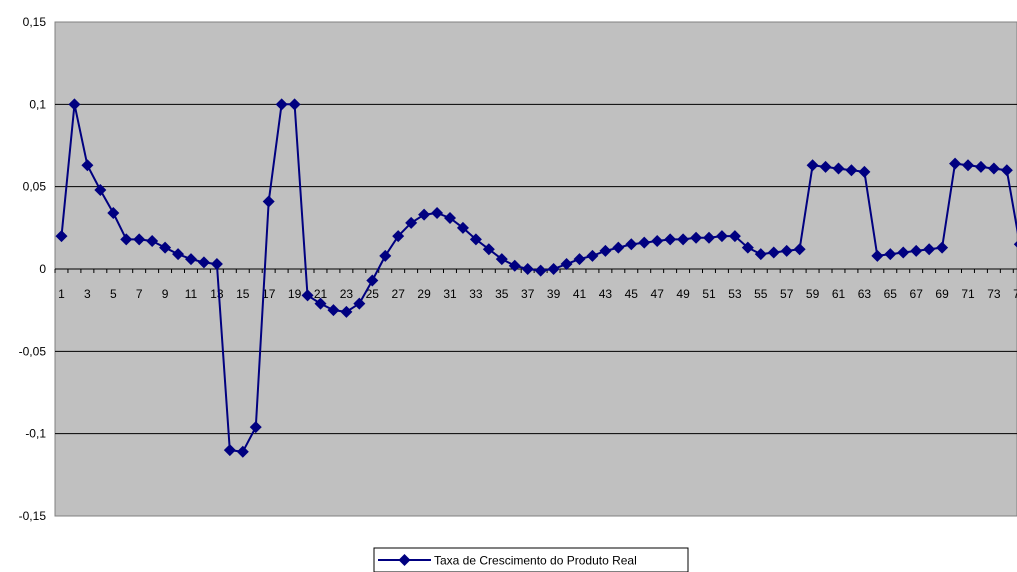 The height and width of the screenshot is (572, 1017). What do you see at coordinates (35, 22) in the screenshot?
I see `y-tick-label: 0,15` at bounding box center [35, 22].